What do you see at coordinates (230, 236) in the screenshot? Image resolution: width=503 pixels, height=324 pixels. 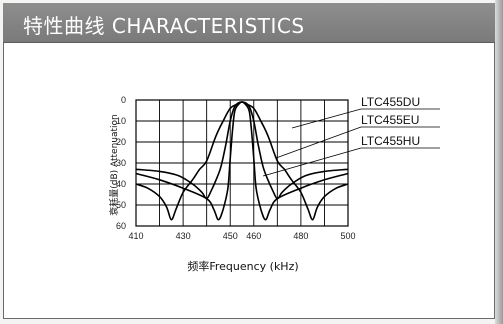 I see `x-tick-label: 450` at bounding box center [230, 236].